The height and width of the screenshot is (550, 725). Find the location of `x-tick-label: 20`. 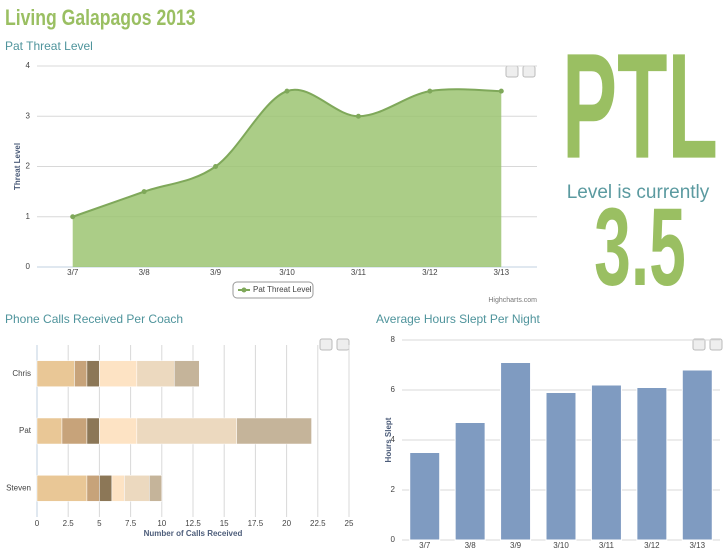

x-tick-label: 20 is located at coordinates (286, 523).